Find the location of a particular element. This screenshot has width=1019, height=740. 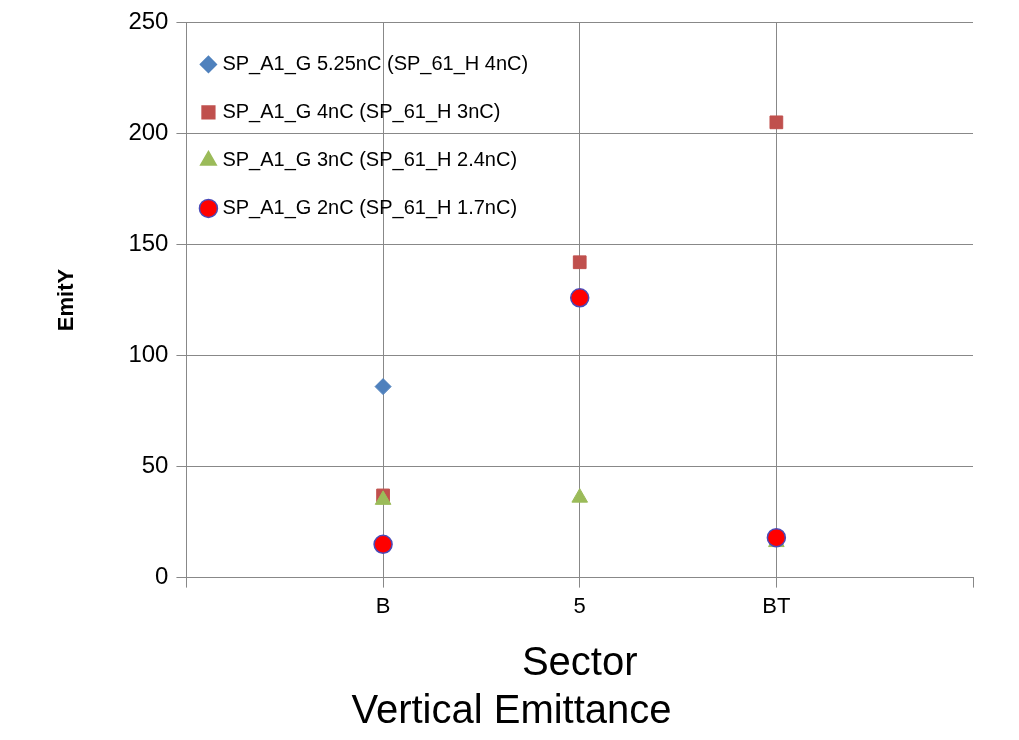

y-tick-label: 100 is located at coordinates (148, 354).